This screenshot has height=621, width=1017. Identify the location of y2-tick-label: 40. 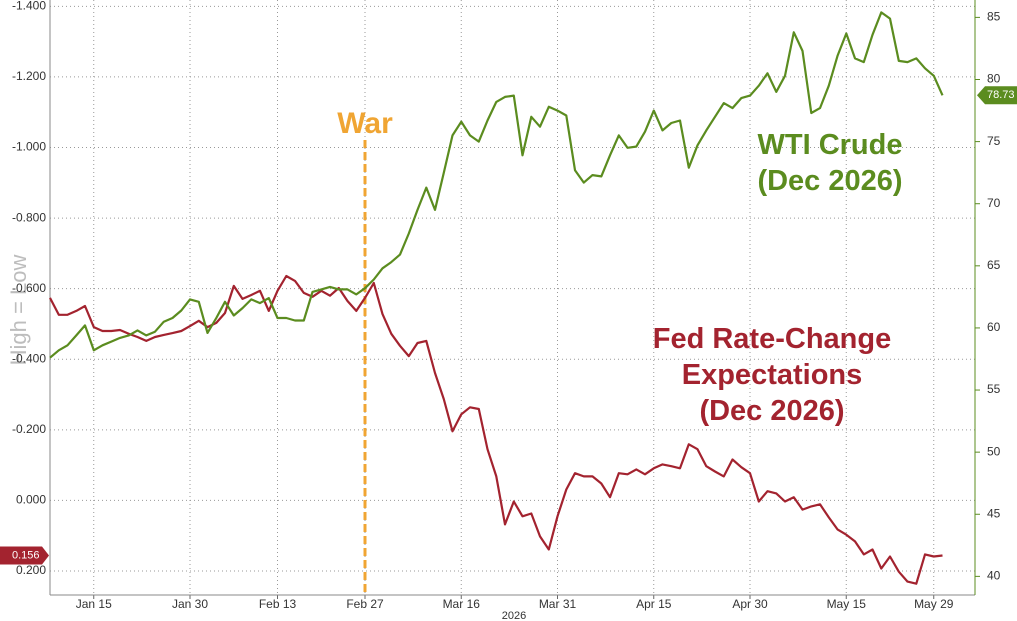
(994, 576).